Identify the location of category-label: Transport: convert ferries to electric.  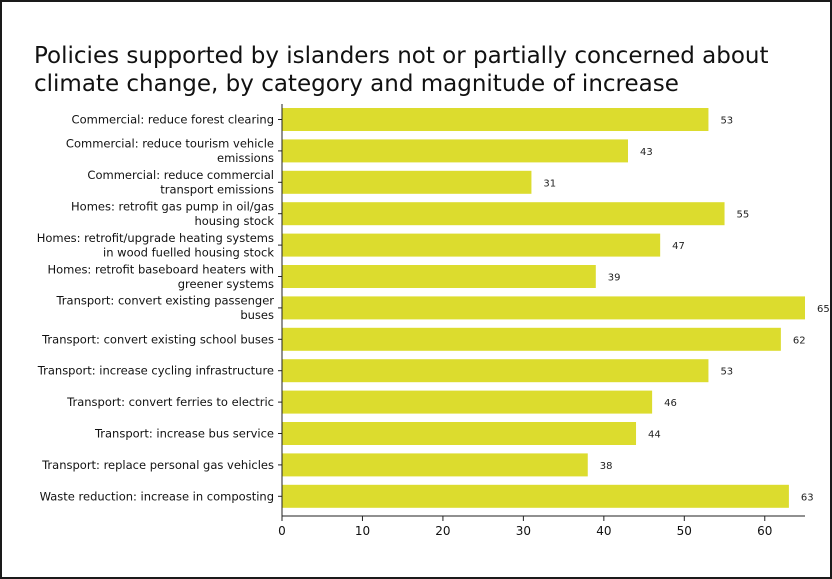
(170, 402).